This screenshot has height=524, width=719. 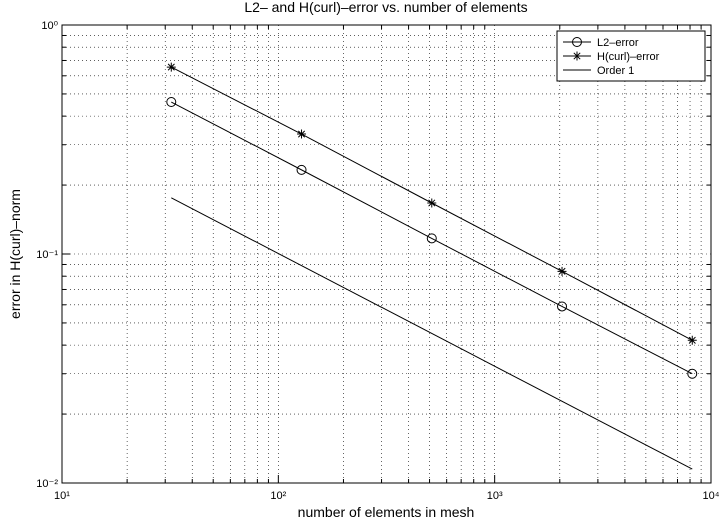 What do you see at coordinates (278, 496) in the screenshot?
I see `x-tick-label: 10²` at bounding box center [278, 496].